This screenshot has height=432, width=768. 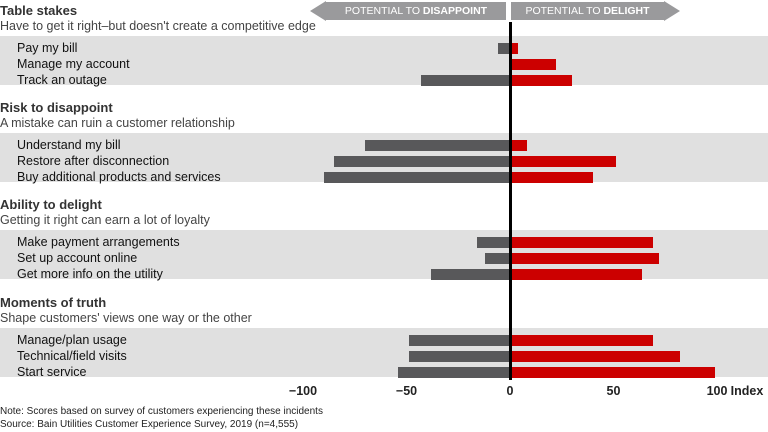 What do you see at coordinates (416, 11) in the screenshot?
I see `potential-to-disappoint-label: POTENTIAL TO DISAPPOINT` at bounding box center [416, 11].